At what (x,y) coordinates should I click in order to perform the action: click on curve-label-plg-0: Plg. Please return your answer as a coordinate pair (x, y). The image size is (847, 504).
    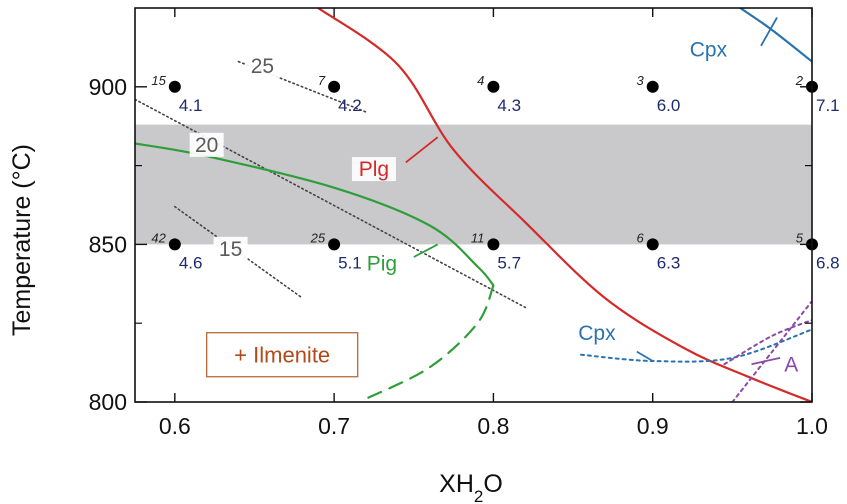
    Looking at the image, I should click on (374, 169).